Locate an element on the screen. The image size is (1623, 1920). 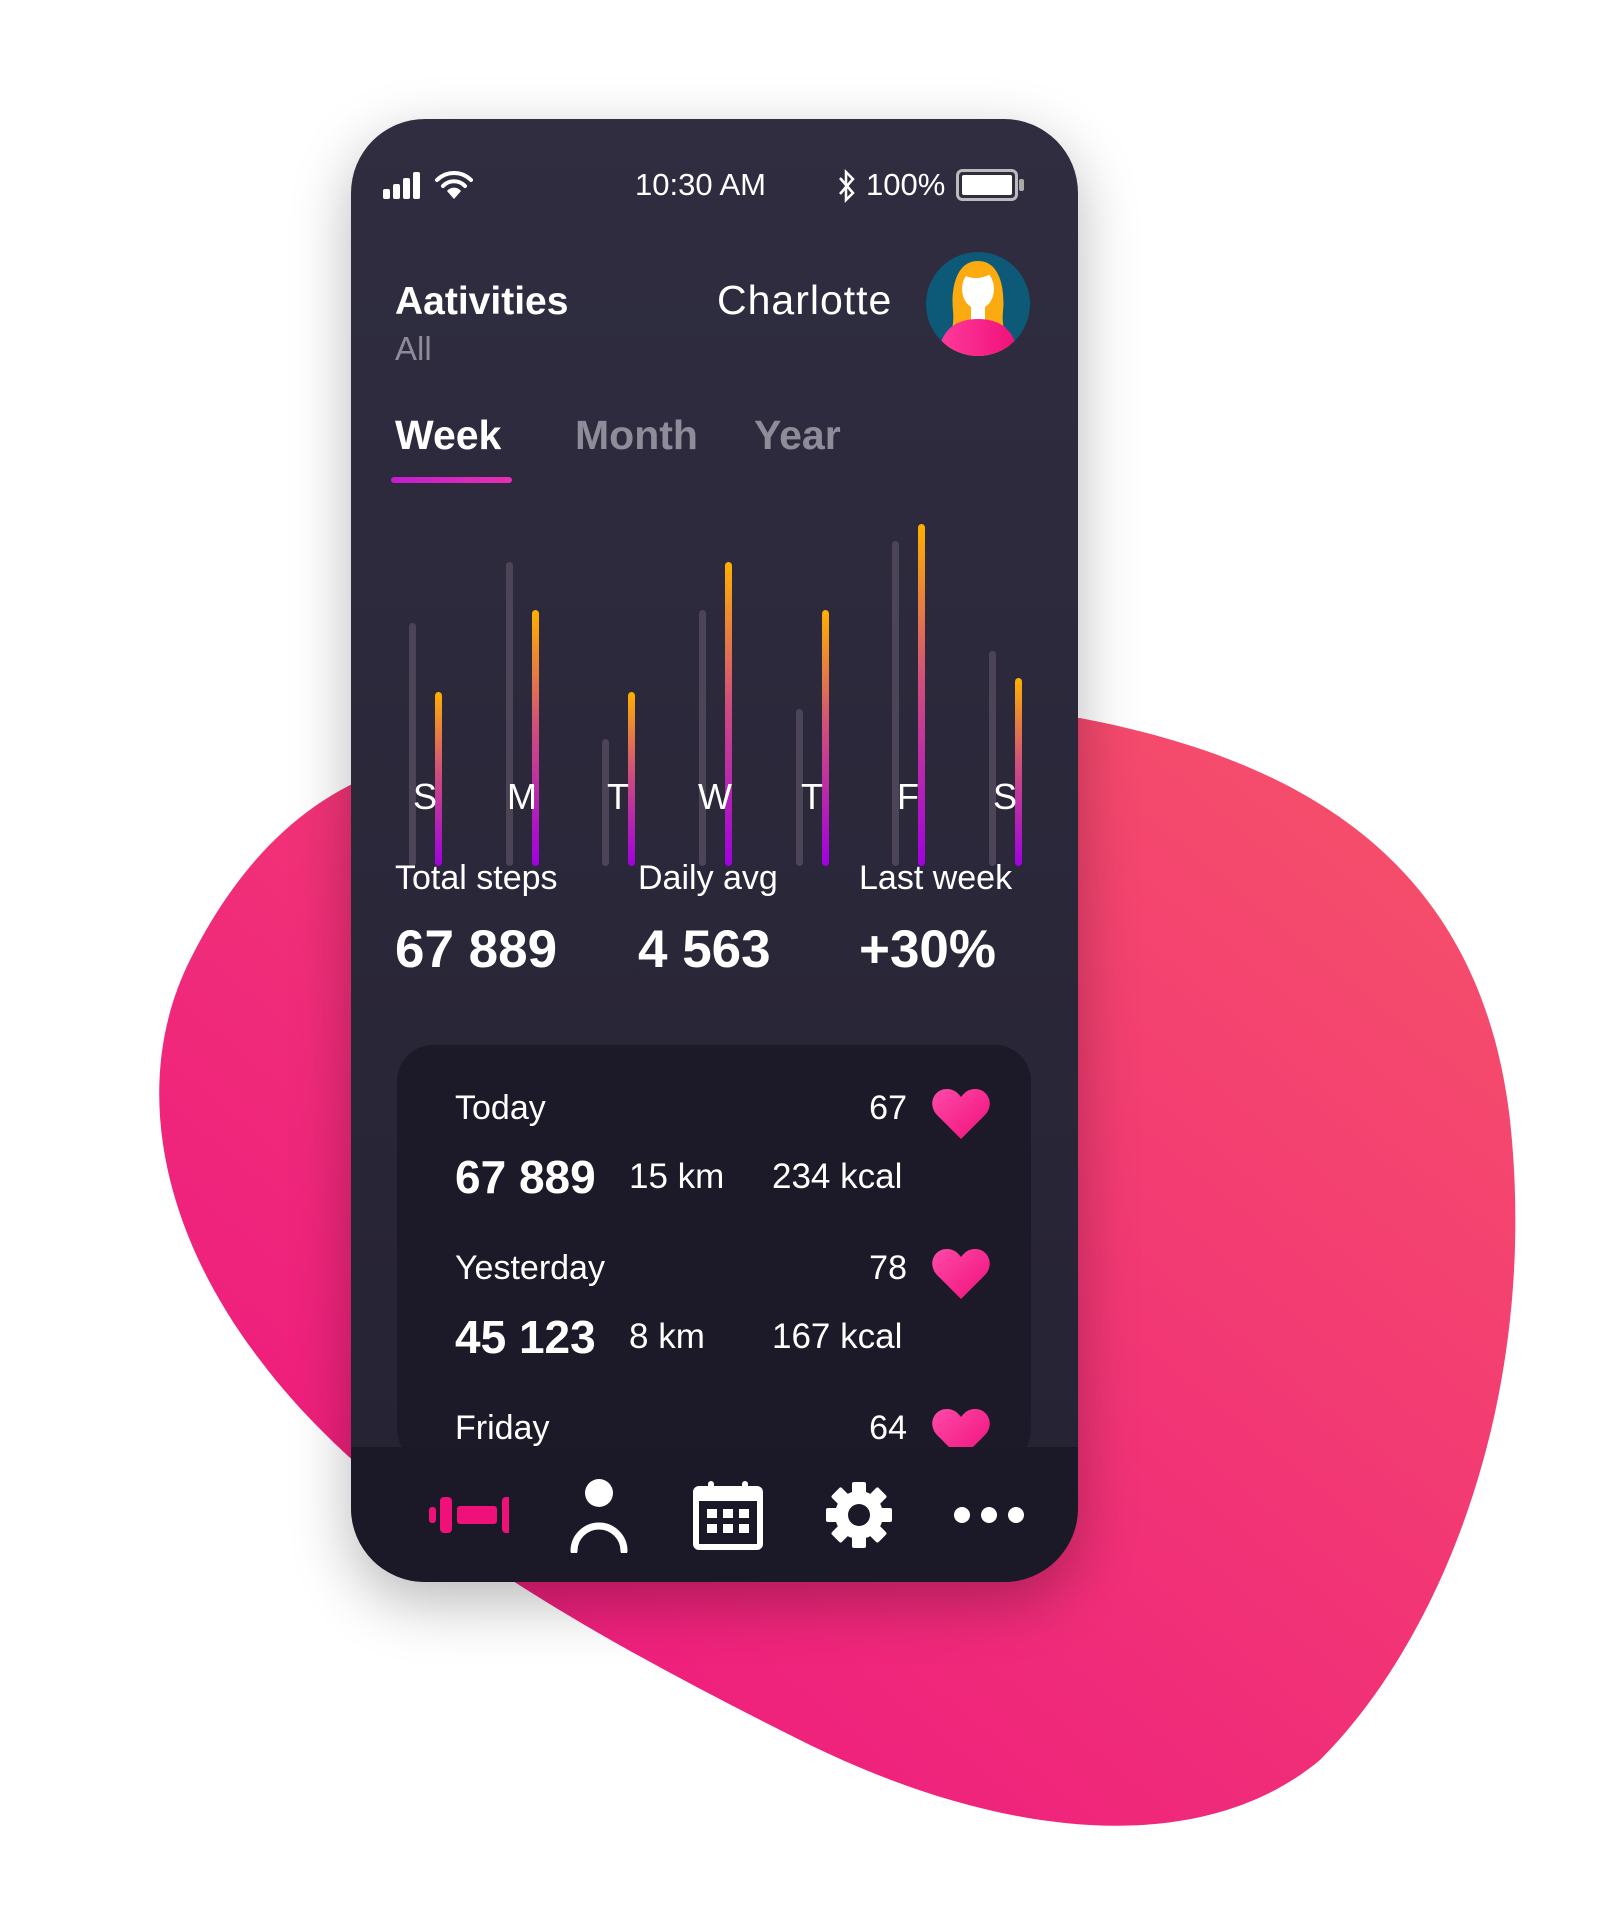
status-time: 10:30 AM is located at coordinates (700, 184).